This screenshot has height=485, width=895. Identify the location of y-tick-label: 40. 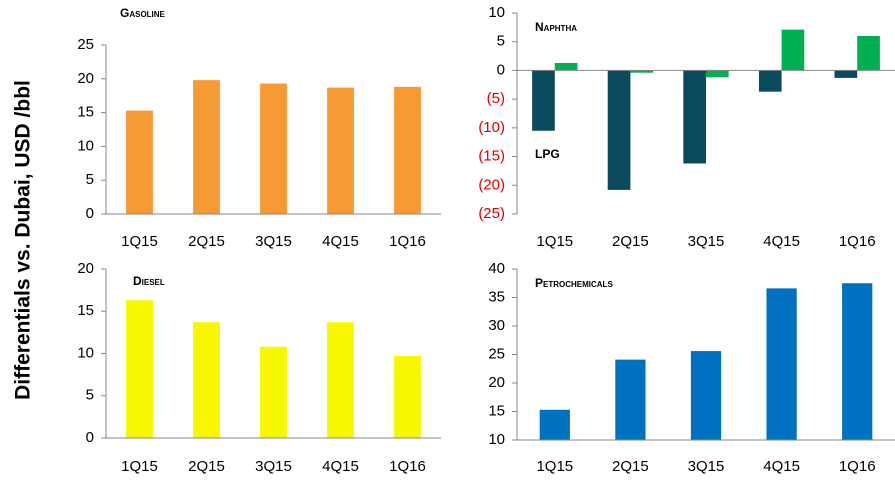
(496, 268).